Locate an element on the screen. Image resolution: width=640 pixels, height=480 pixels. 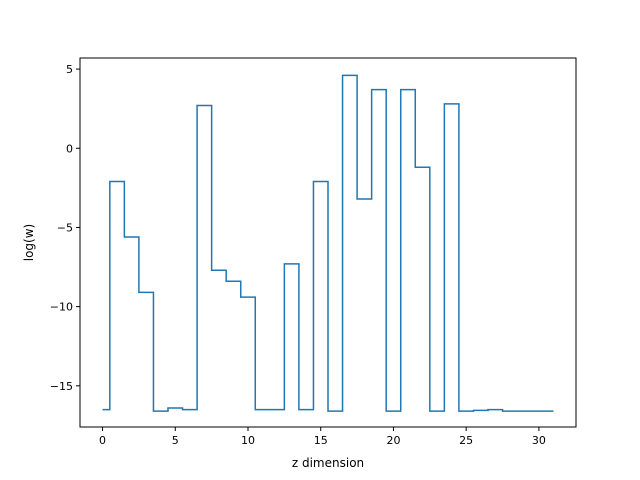
y-tick-label: −15 is located at coordinates (61, 386).